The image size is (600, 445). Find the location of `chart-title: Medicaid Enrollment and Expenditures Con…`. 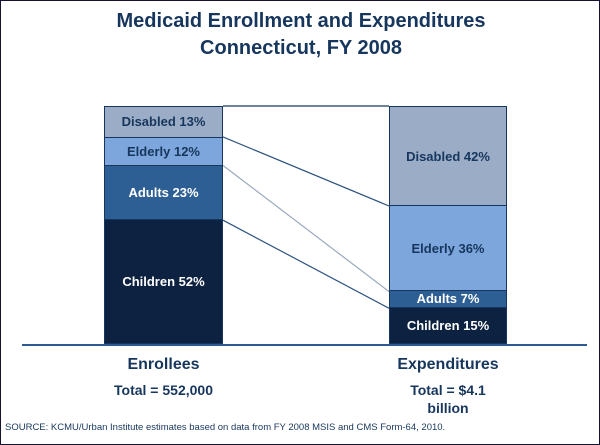

chart-title: Medicaid Enrollment and Expenditures Con… is located at coordinates (300, 35).